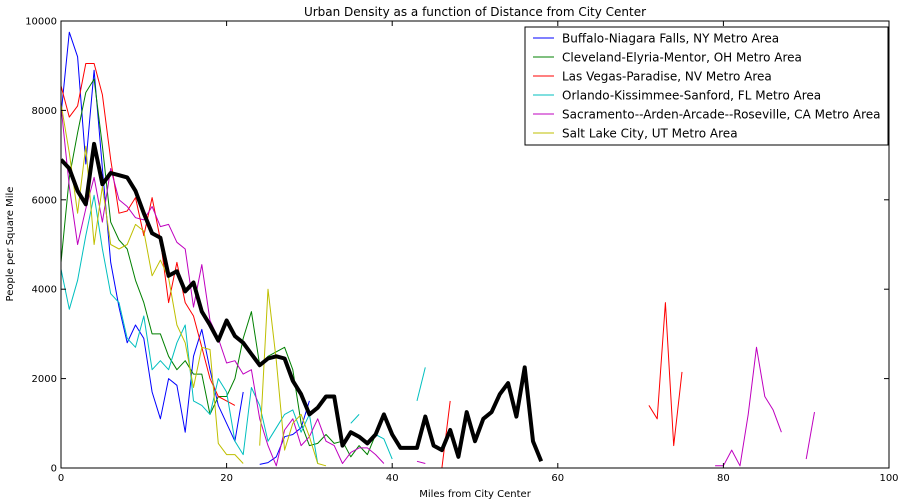 Image resolution: width=911 pixels, height=504 pixels. I want to click on y-tick-label: 8000, so click(44, 111).